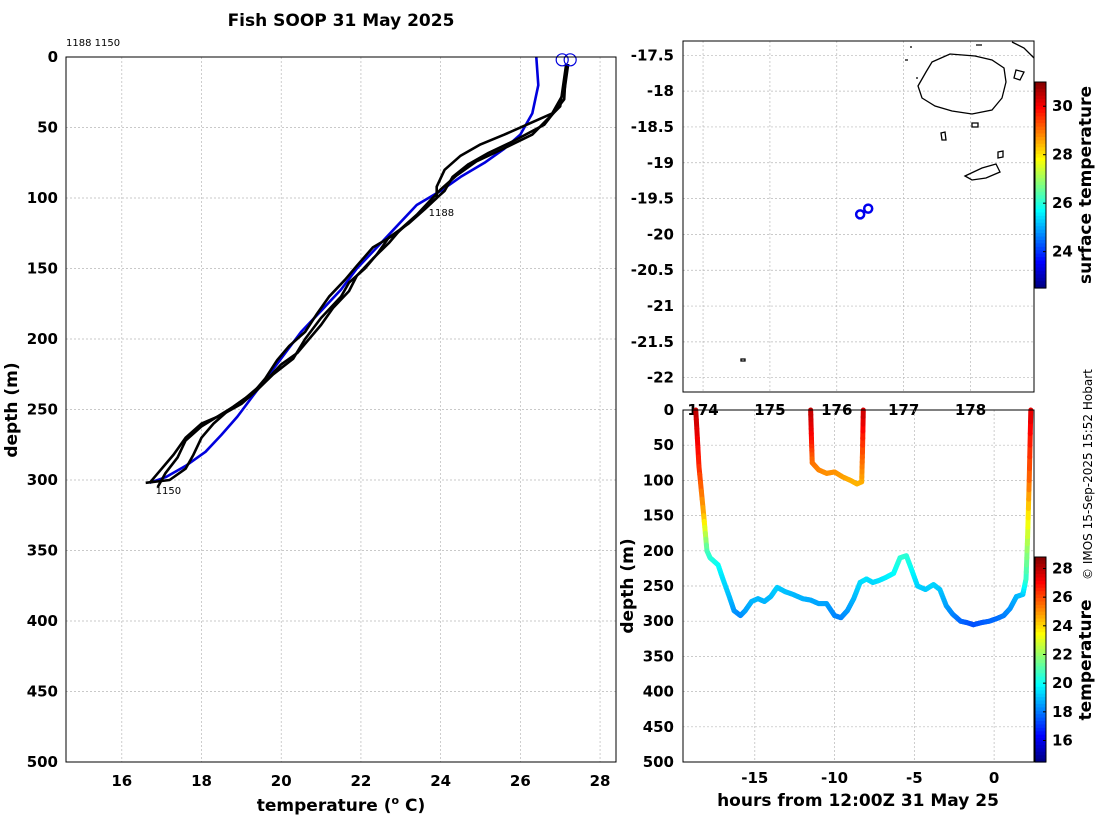 Image resolution: width=1100 pixels, height=820 pixels. What do you see at coordinates (42, 410) in the screenshot?
I see `profile-y-tick-label: 250` at bounding box center [42, 410].